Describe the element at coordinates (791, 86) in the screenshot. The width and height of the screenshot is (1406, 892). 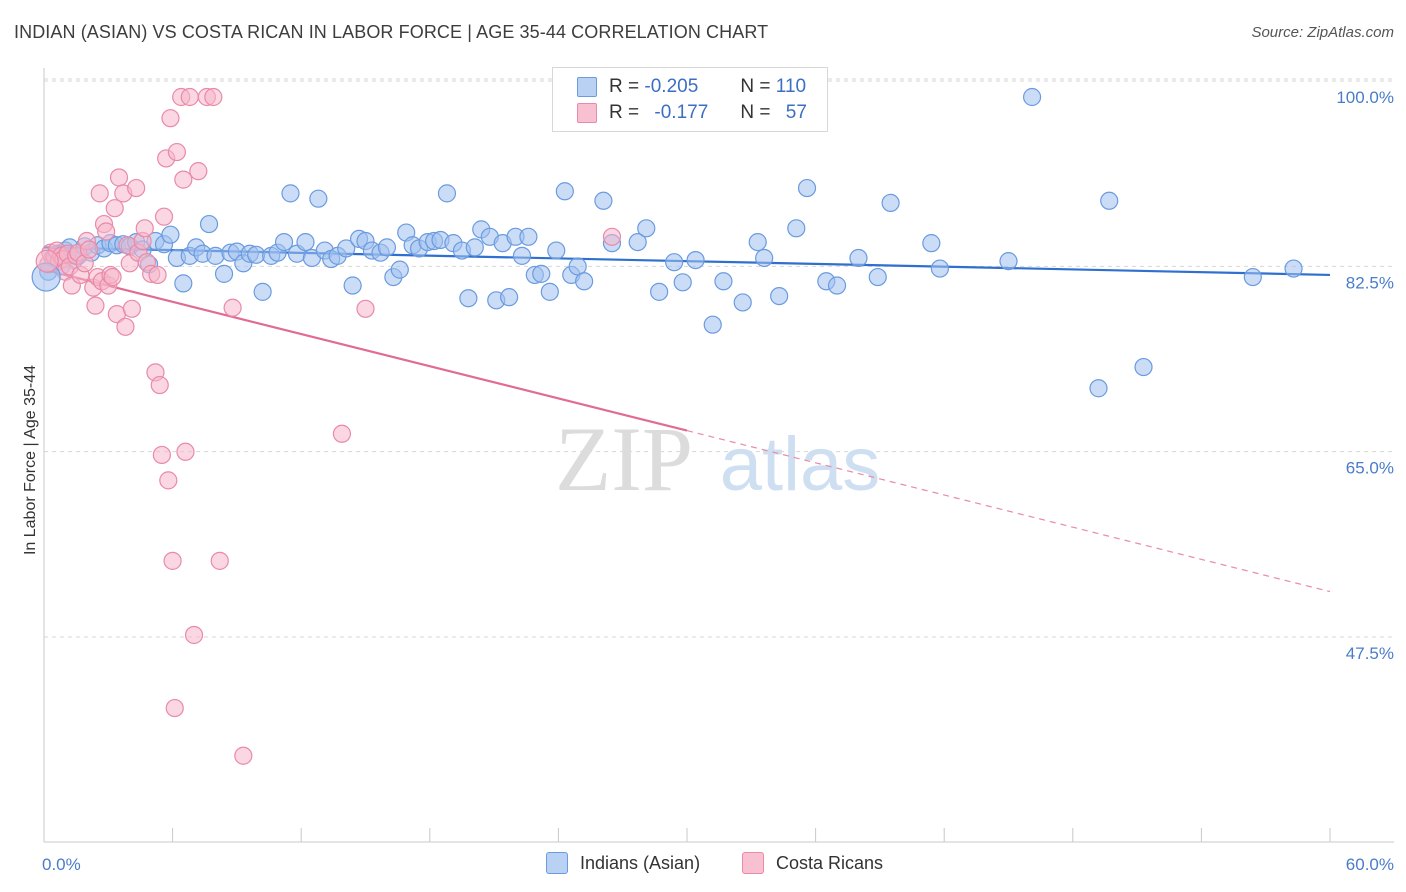
I see `legend-n-value: 110` at that location.